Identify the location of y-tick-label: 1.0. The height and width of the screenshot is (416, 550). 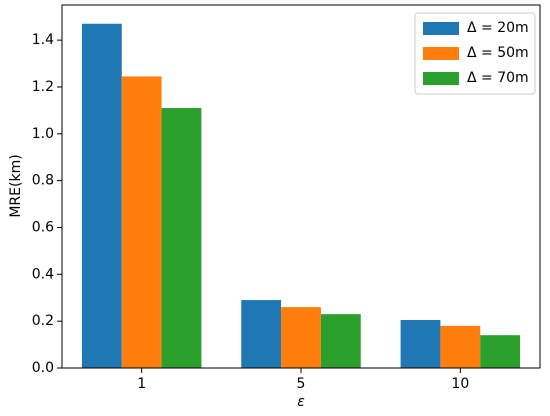
(43, 134).